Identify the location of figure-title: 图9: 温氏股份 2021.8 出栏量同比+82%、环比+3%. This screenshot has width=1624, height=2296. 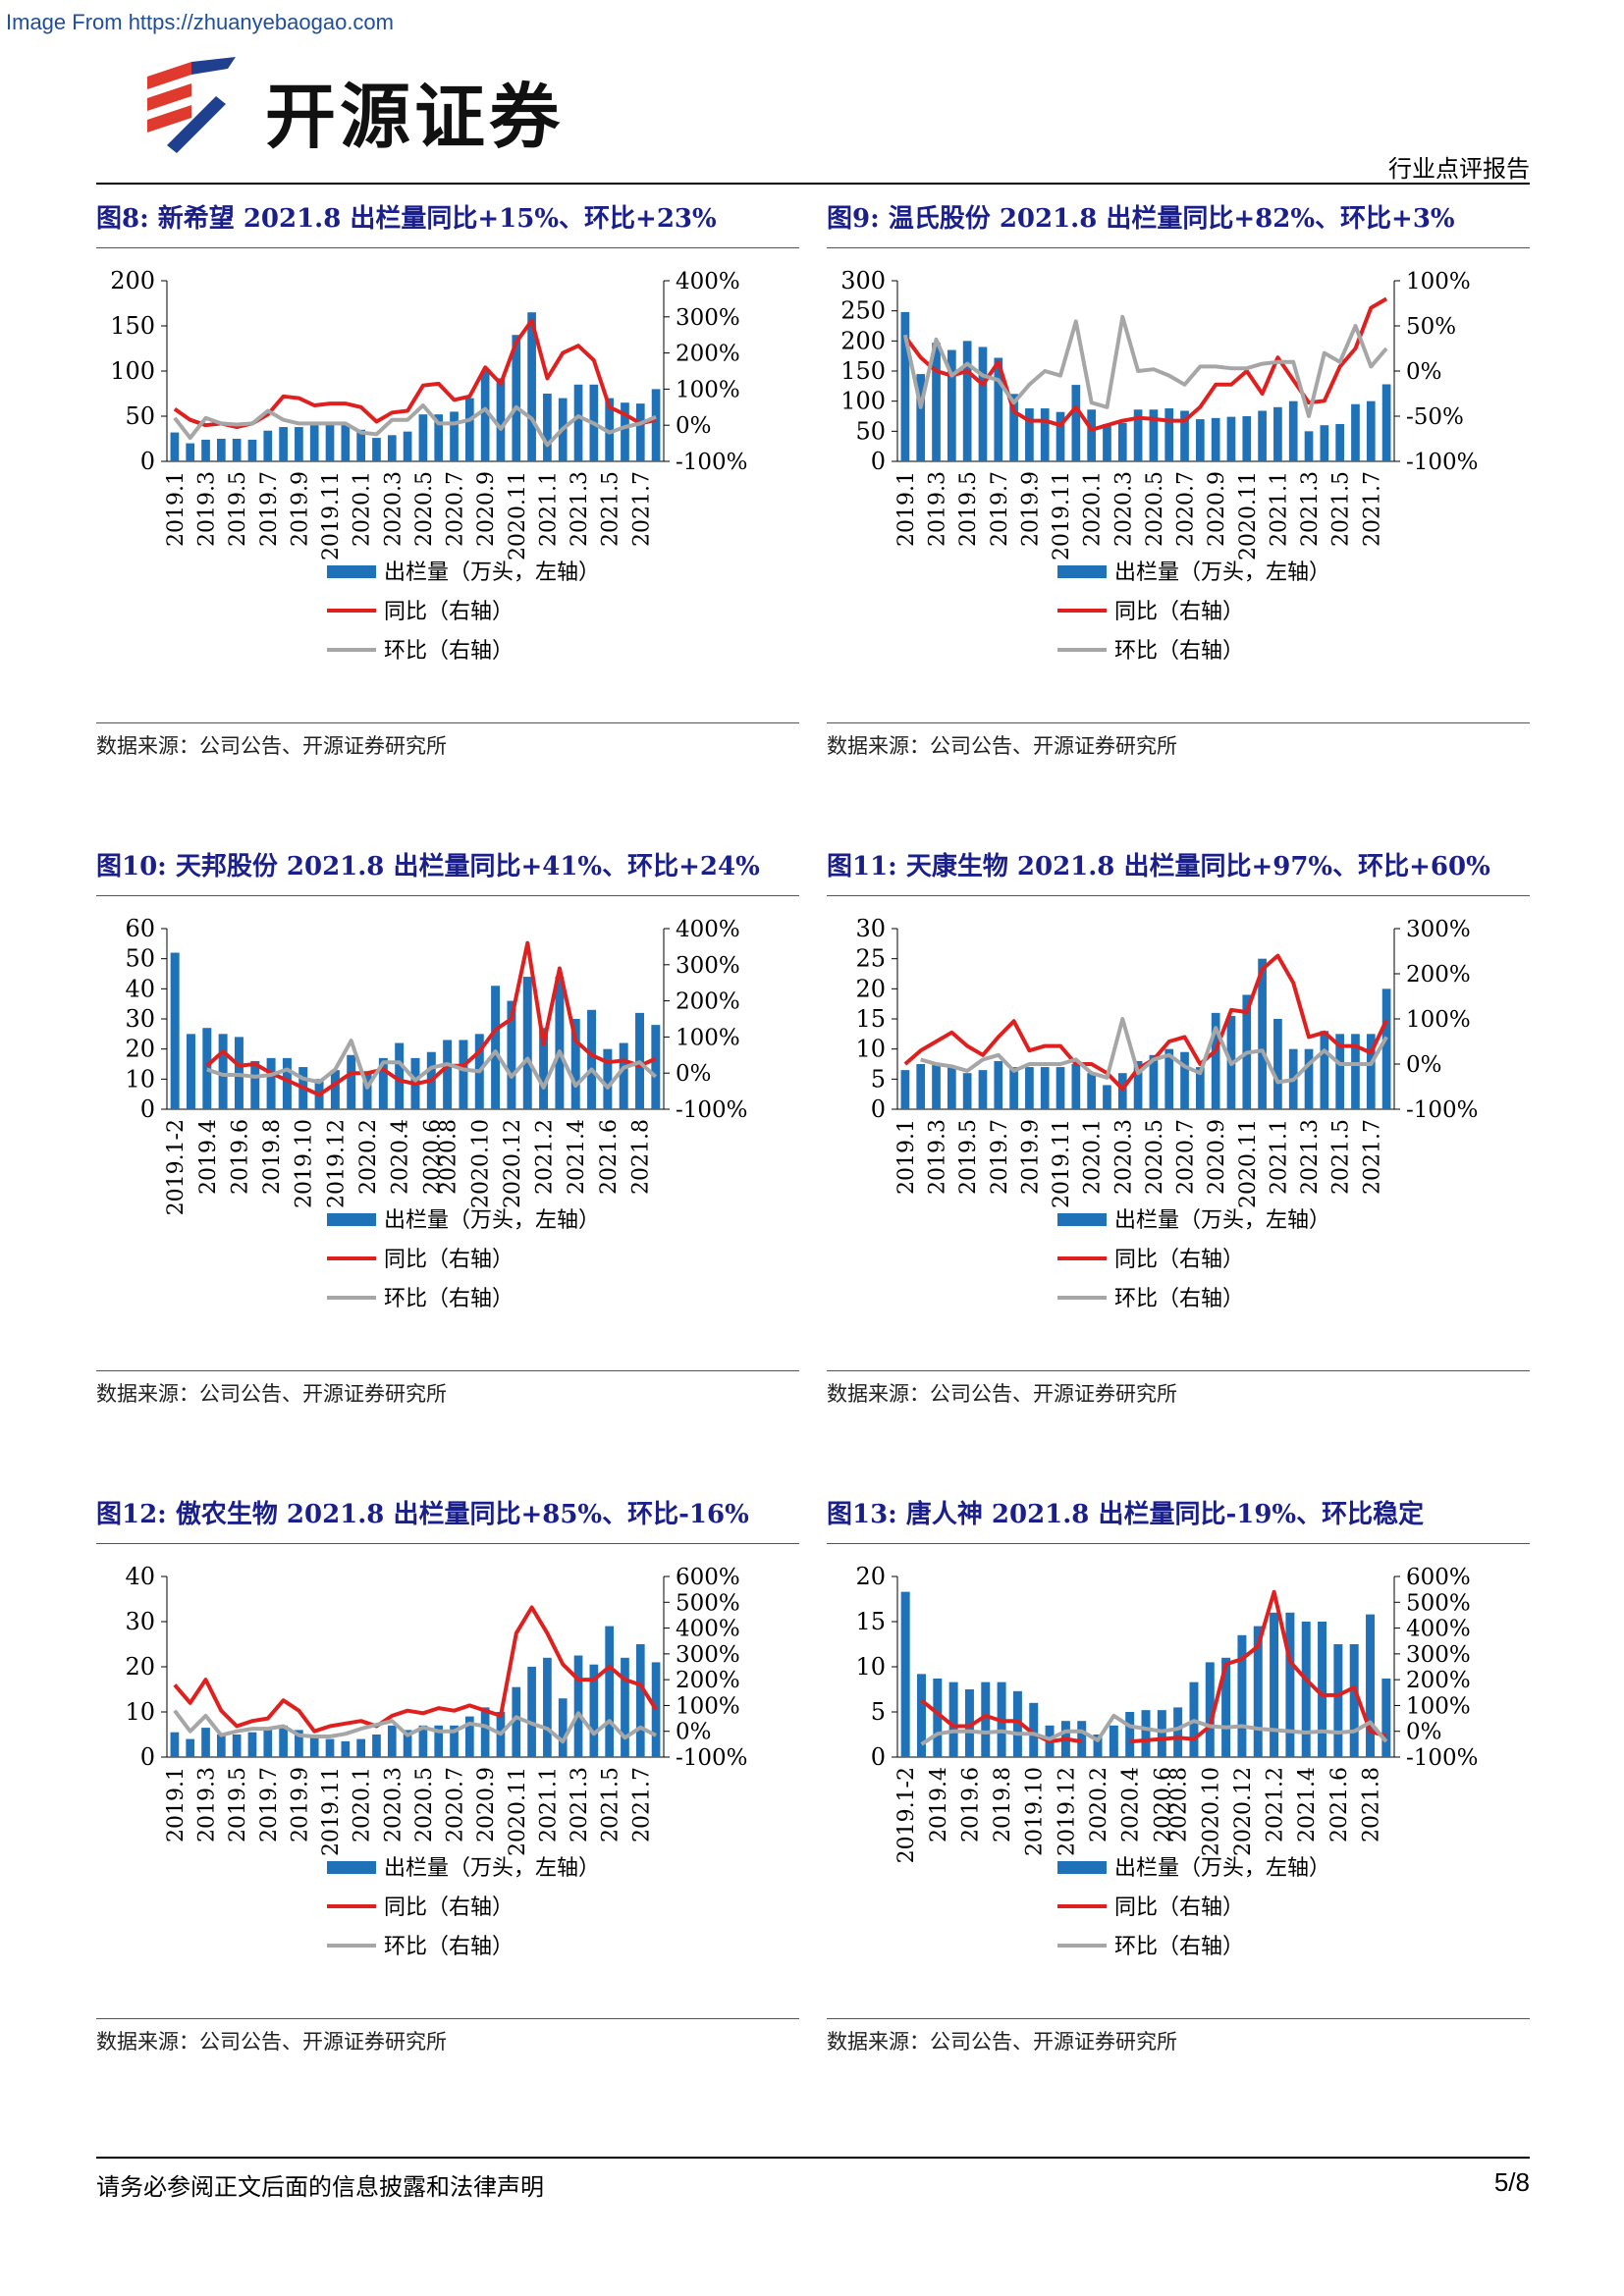
(1141, 219).